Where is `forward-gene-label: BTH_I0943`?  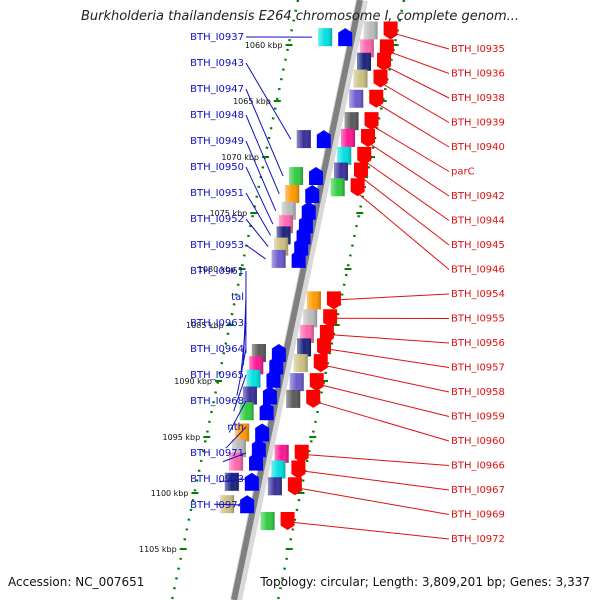
forward-gene-label: BTH_I0943 is located at coordinates (217, 63).